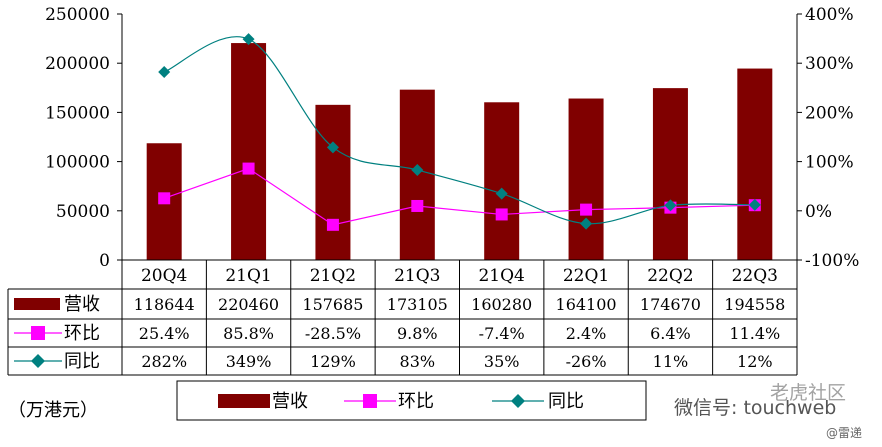  Describe the element at coordinates (164, 304) in the screenshot. I see `table-cell: 118644` at that location.